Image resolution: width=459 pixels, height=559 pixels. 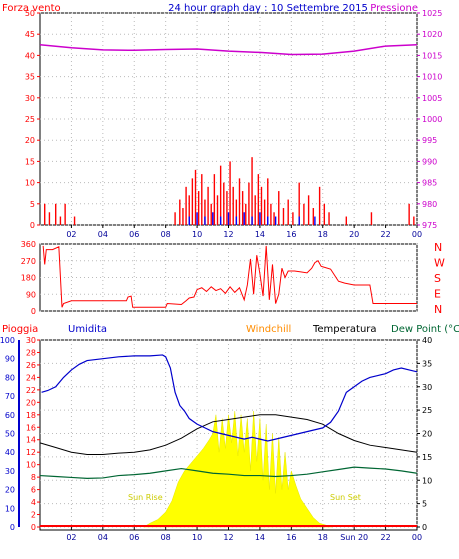 What do you see at coordinates (252, 218) in the screenshot?
I see `gust-bars` at bounding box center [252, 218].